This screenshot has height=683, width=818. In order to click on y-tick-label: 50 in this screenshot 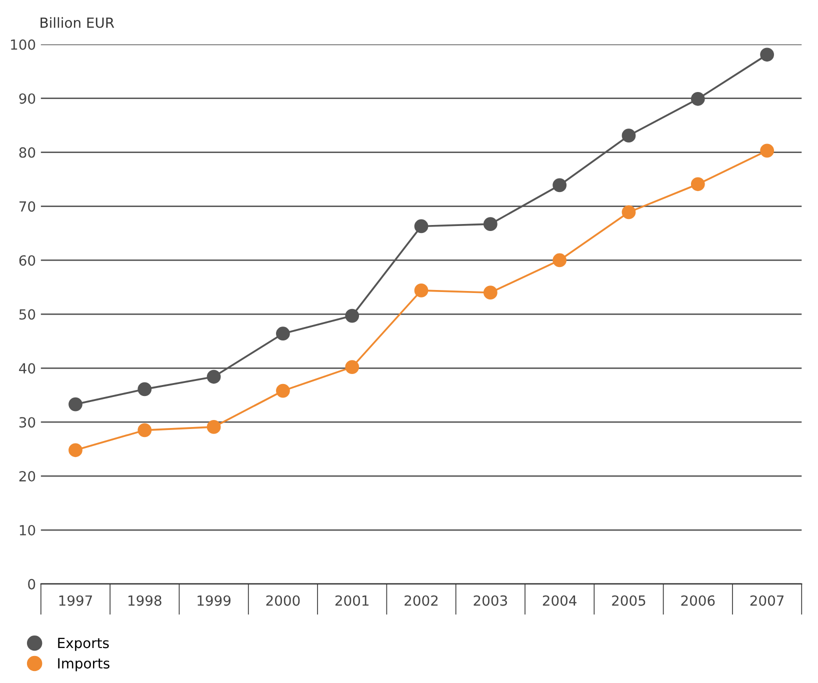, I will do `click(27, 314)`.